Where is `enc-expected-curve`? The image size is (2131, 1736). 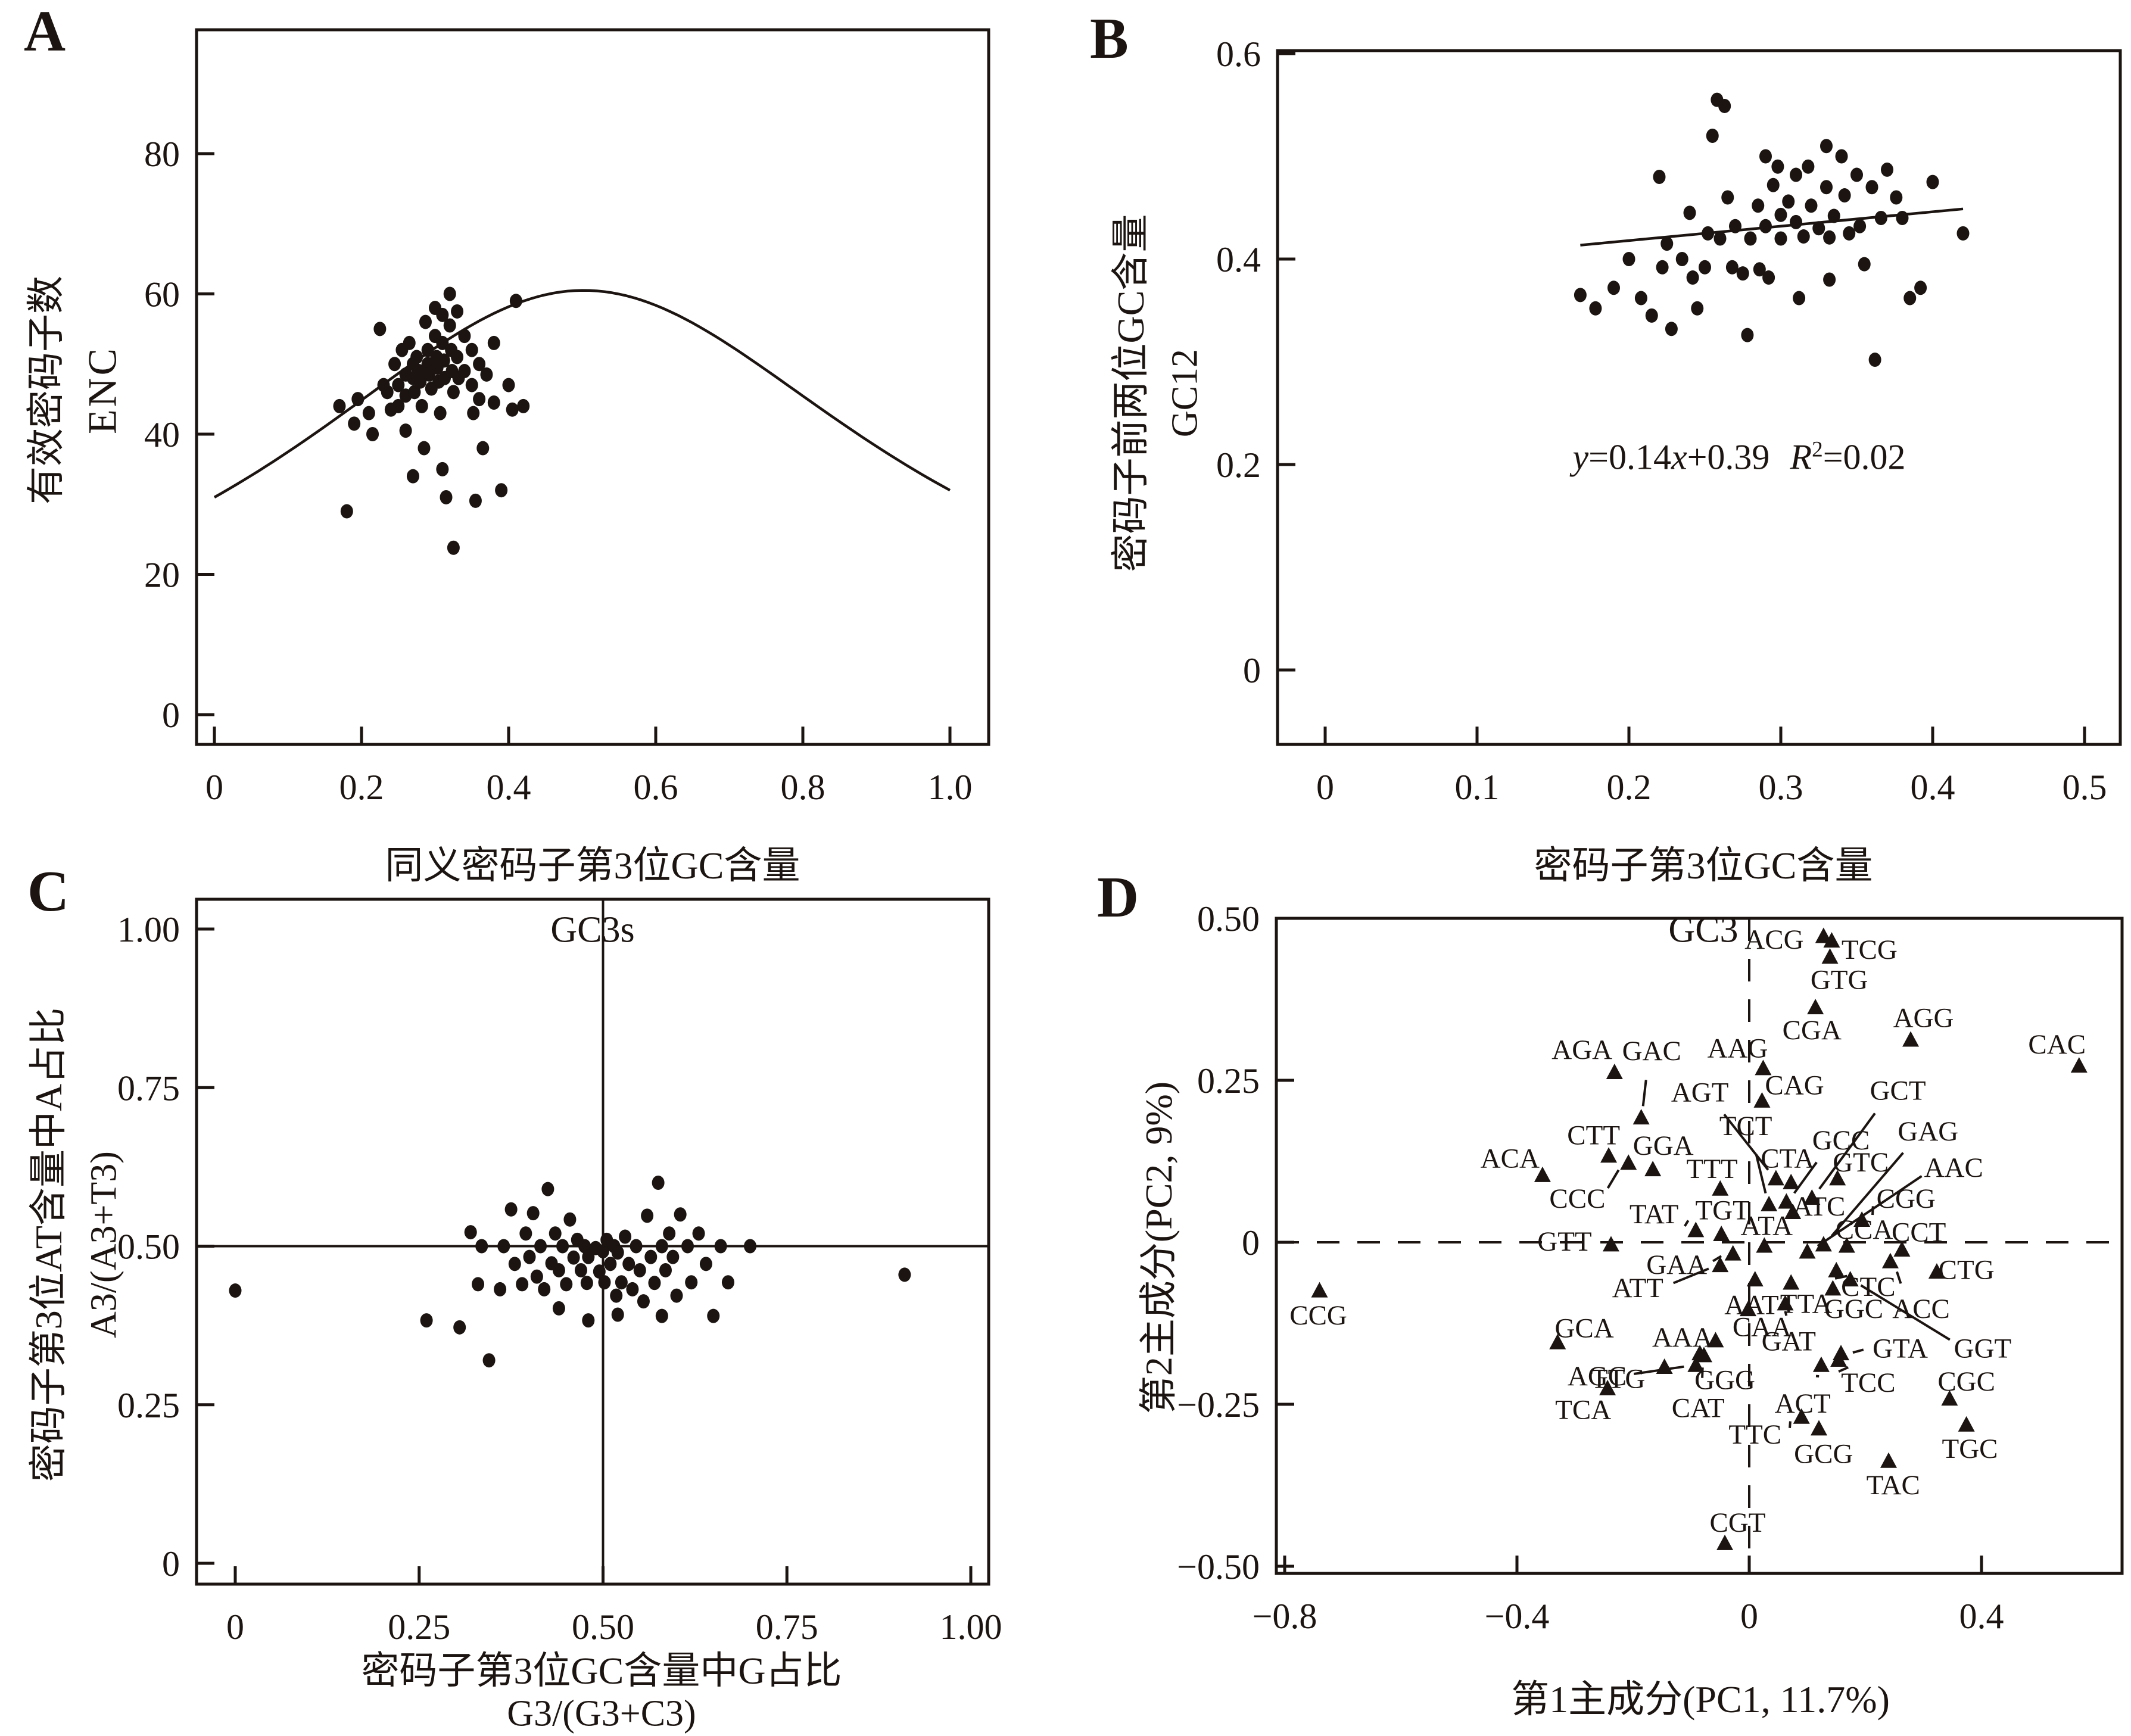 enc-expected-curve is located at coordinates (582, 393).